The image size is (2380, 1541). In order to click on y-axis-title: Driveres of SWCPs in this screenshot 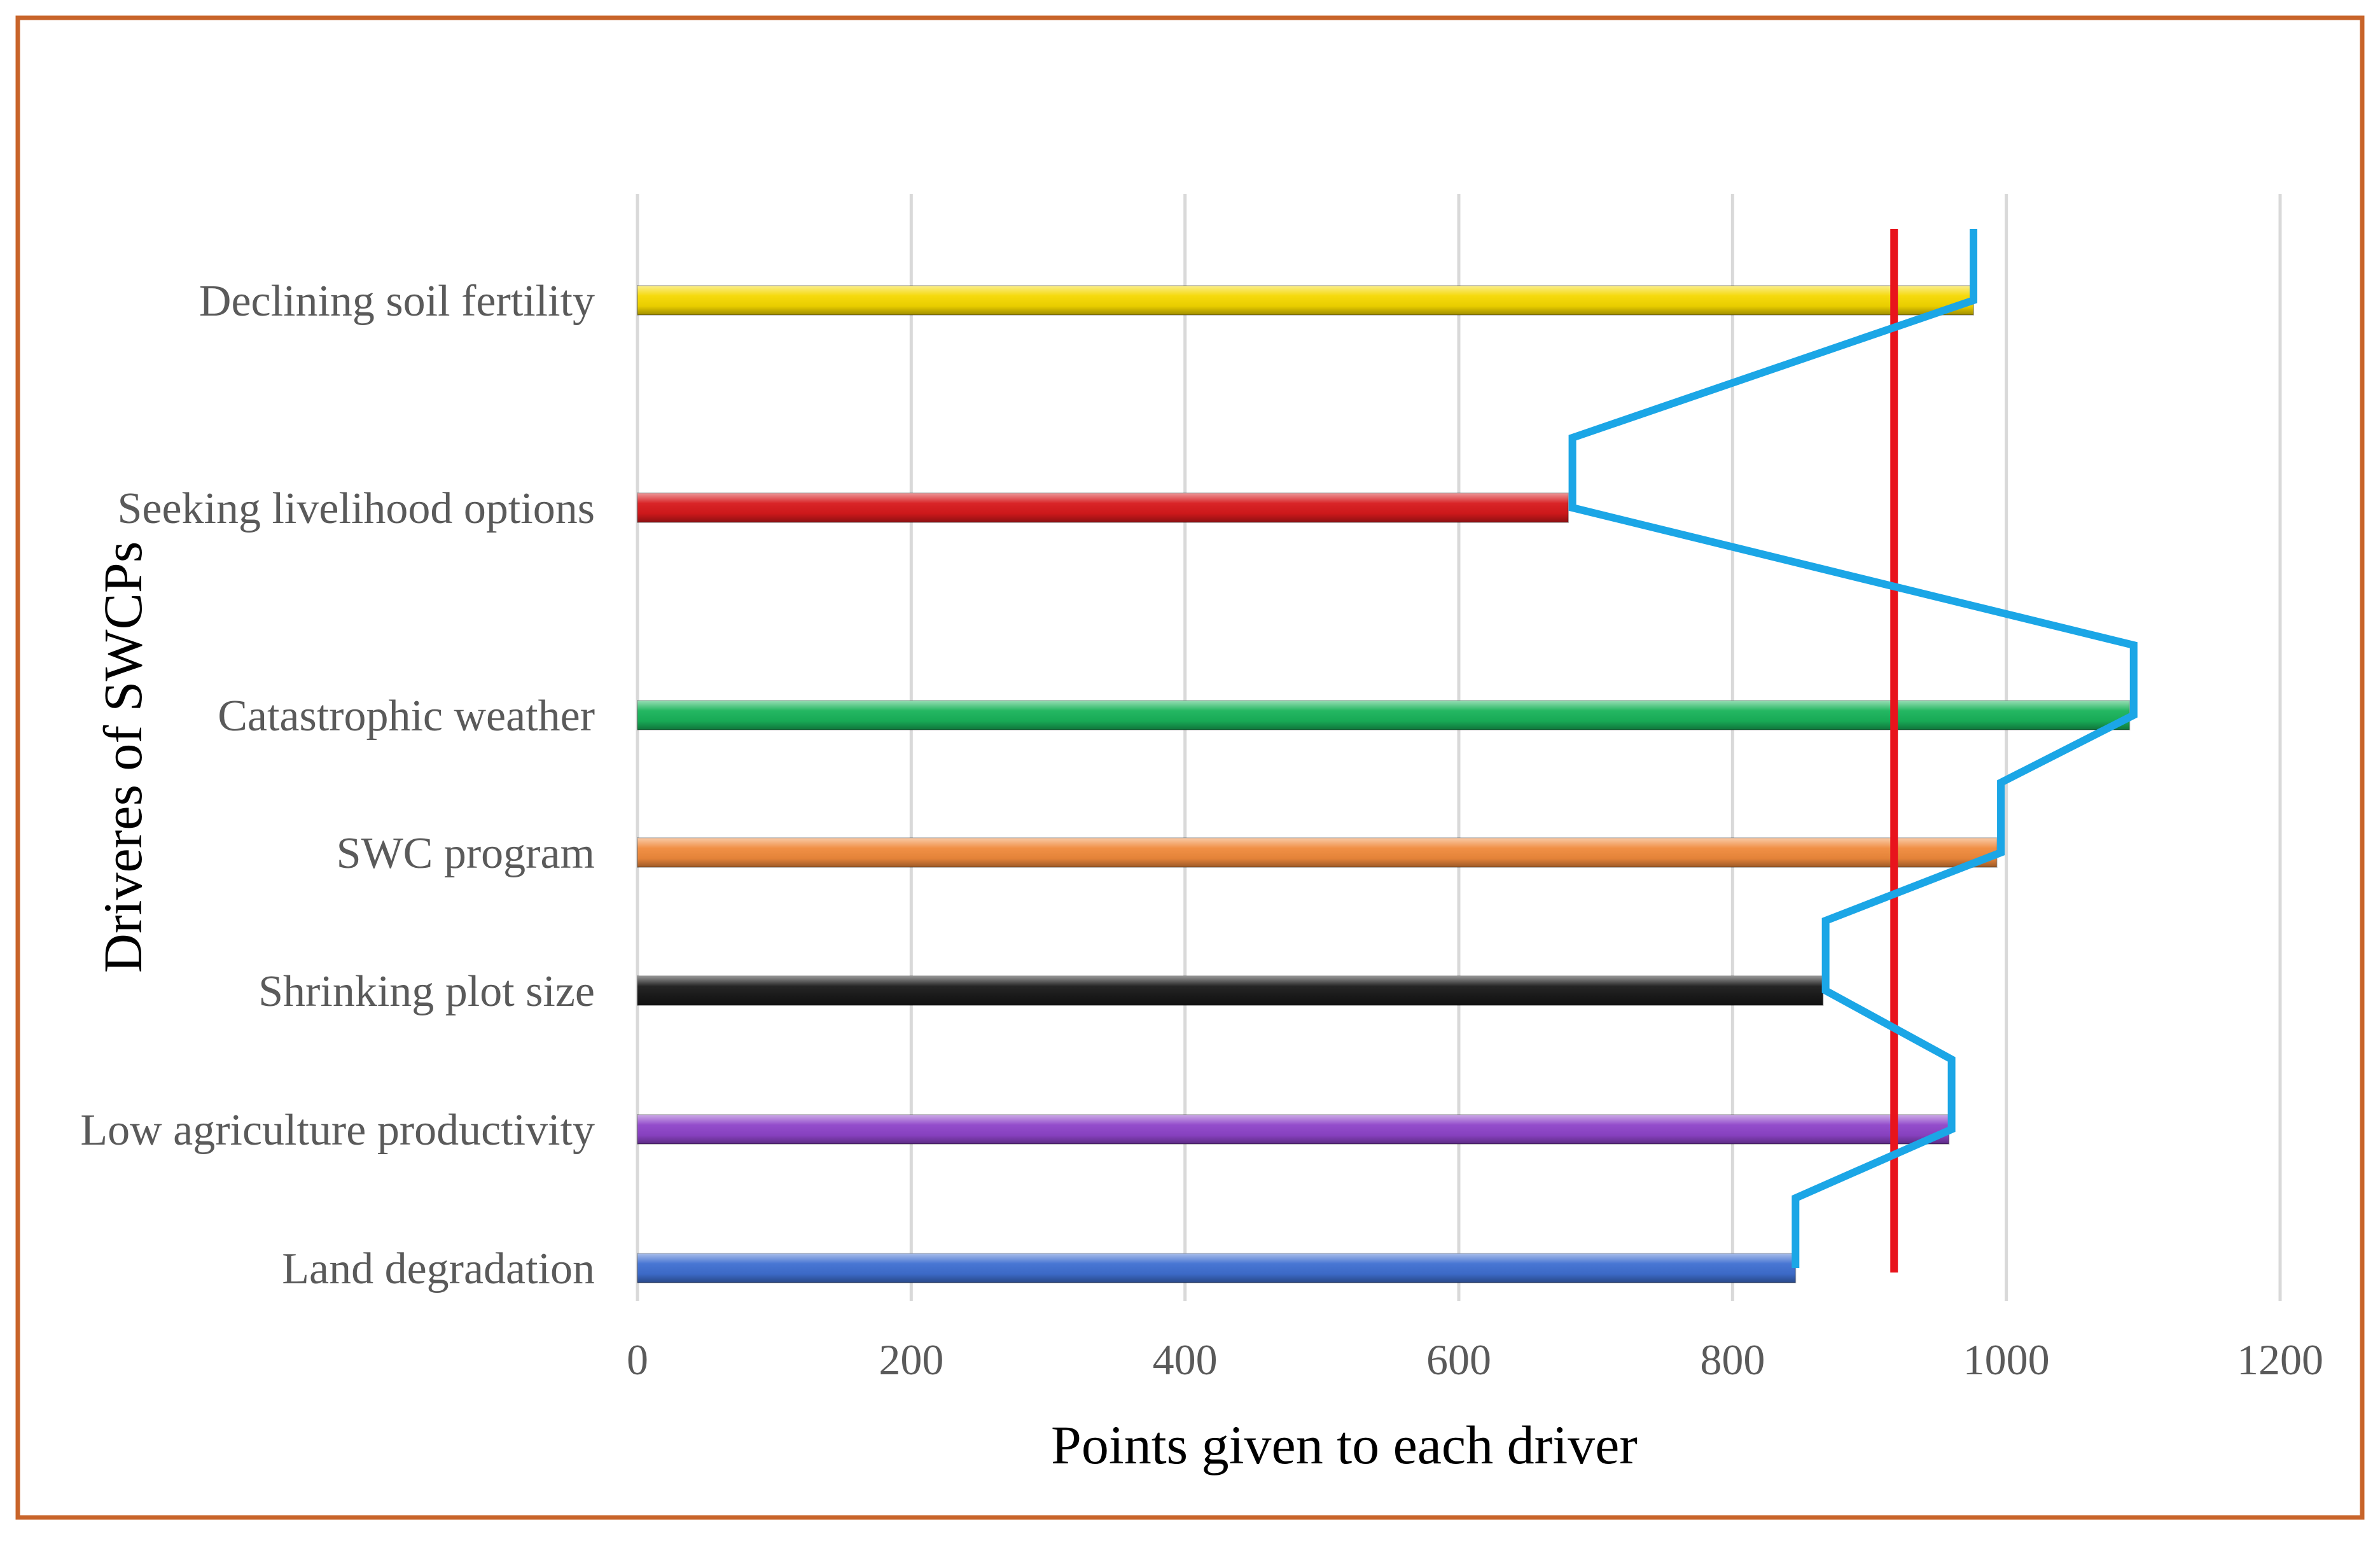, I will do `click(123, 757)`.